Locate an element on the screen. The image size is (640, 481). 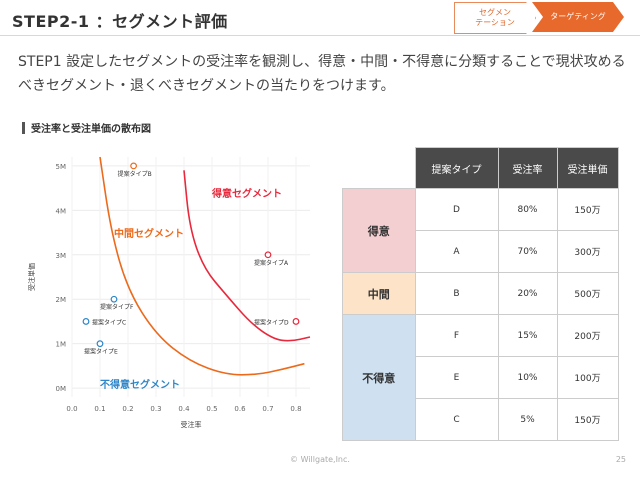
column-header: 提案タイプ is located at coordinates (456, 168).